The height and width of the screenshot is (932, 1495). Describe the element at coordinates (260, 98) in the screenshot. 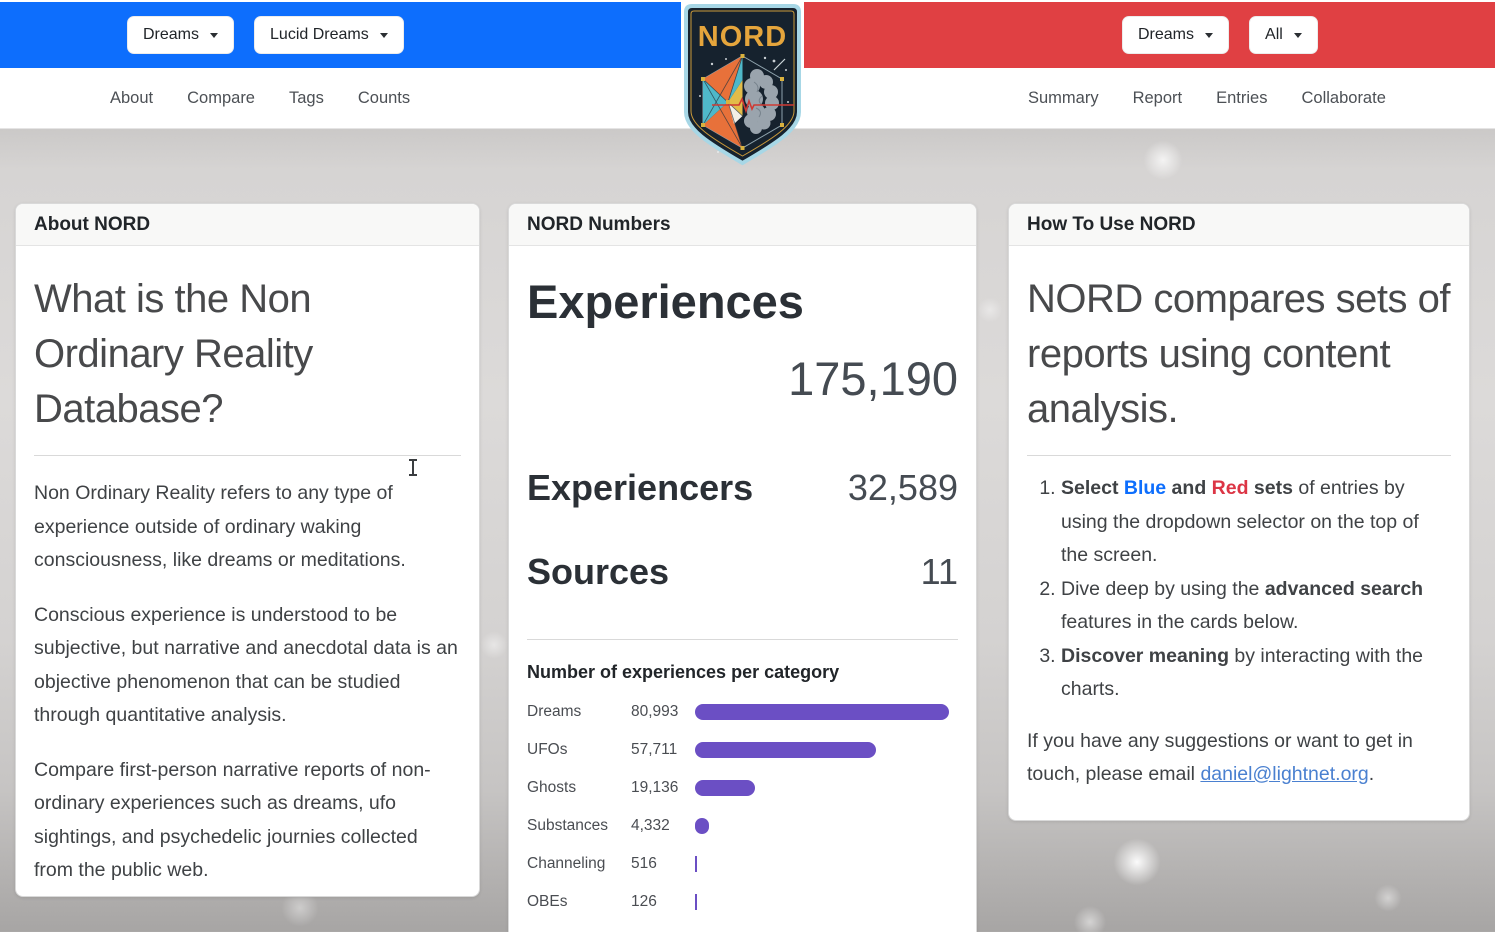

I see `left-nav: About Compare Tags Counts` at that location.